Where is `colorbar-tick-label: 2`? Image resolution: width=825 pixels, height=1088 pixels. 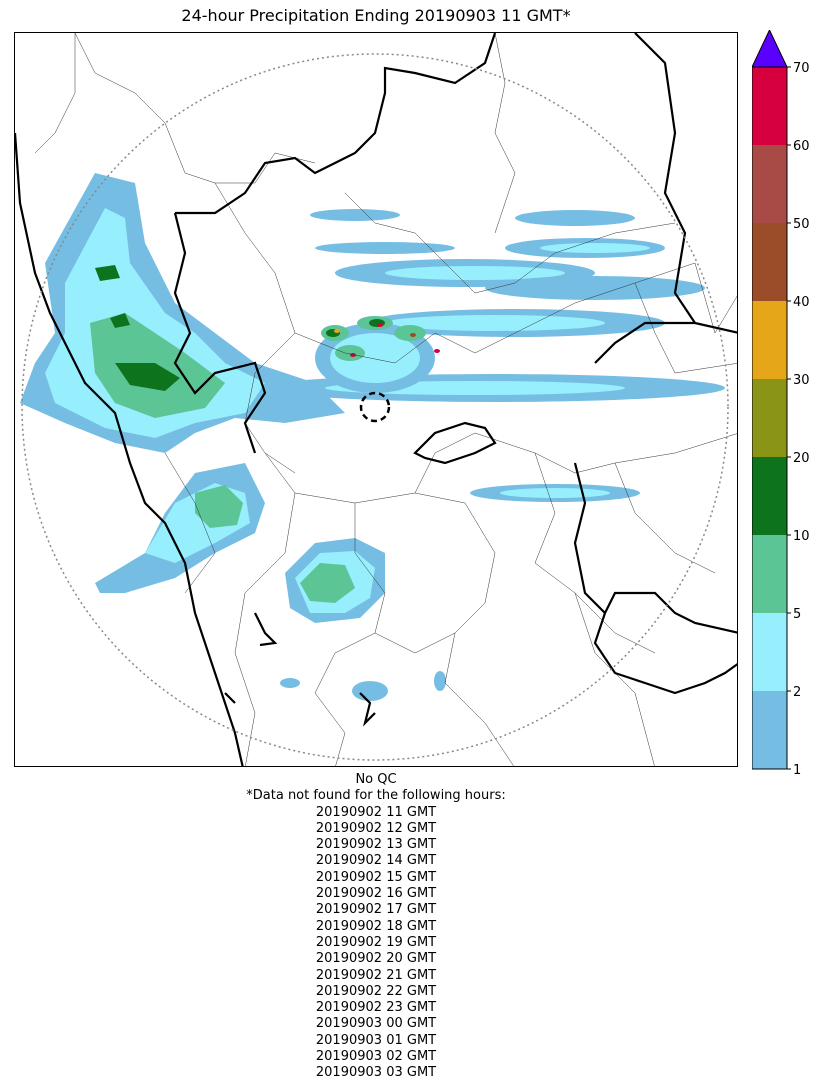 colorbar-tick-label: 2 is located at coordinates (797, 692).